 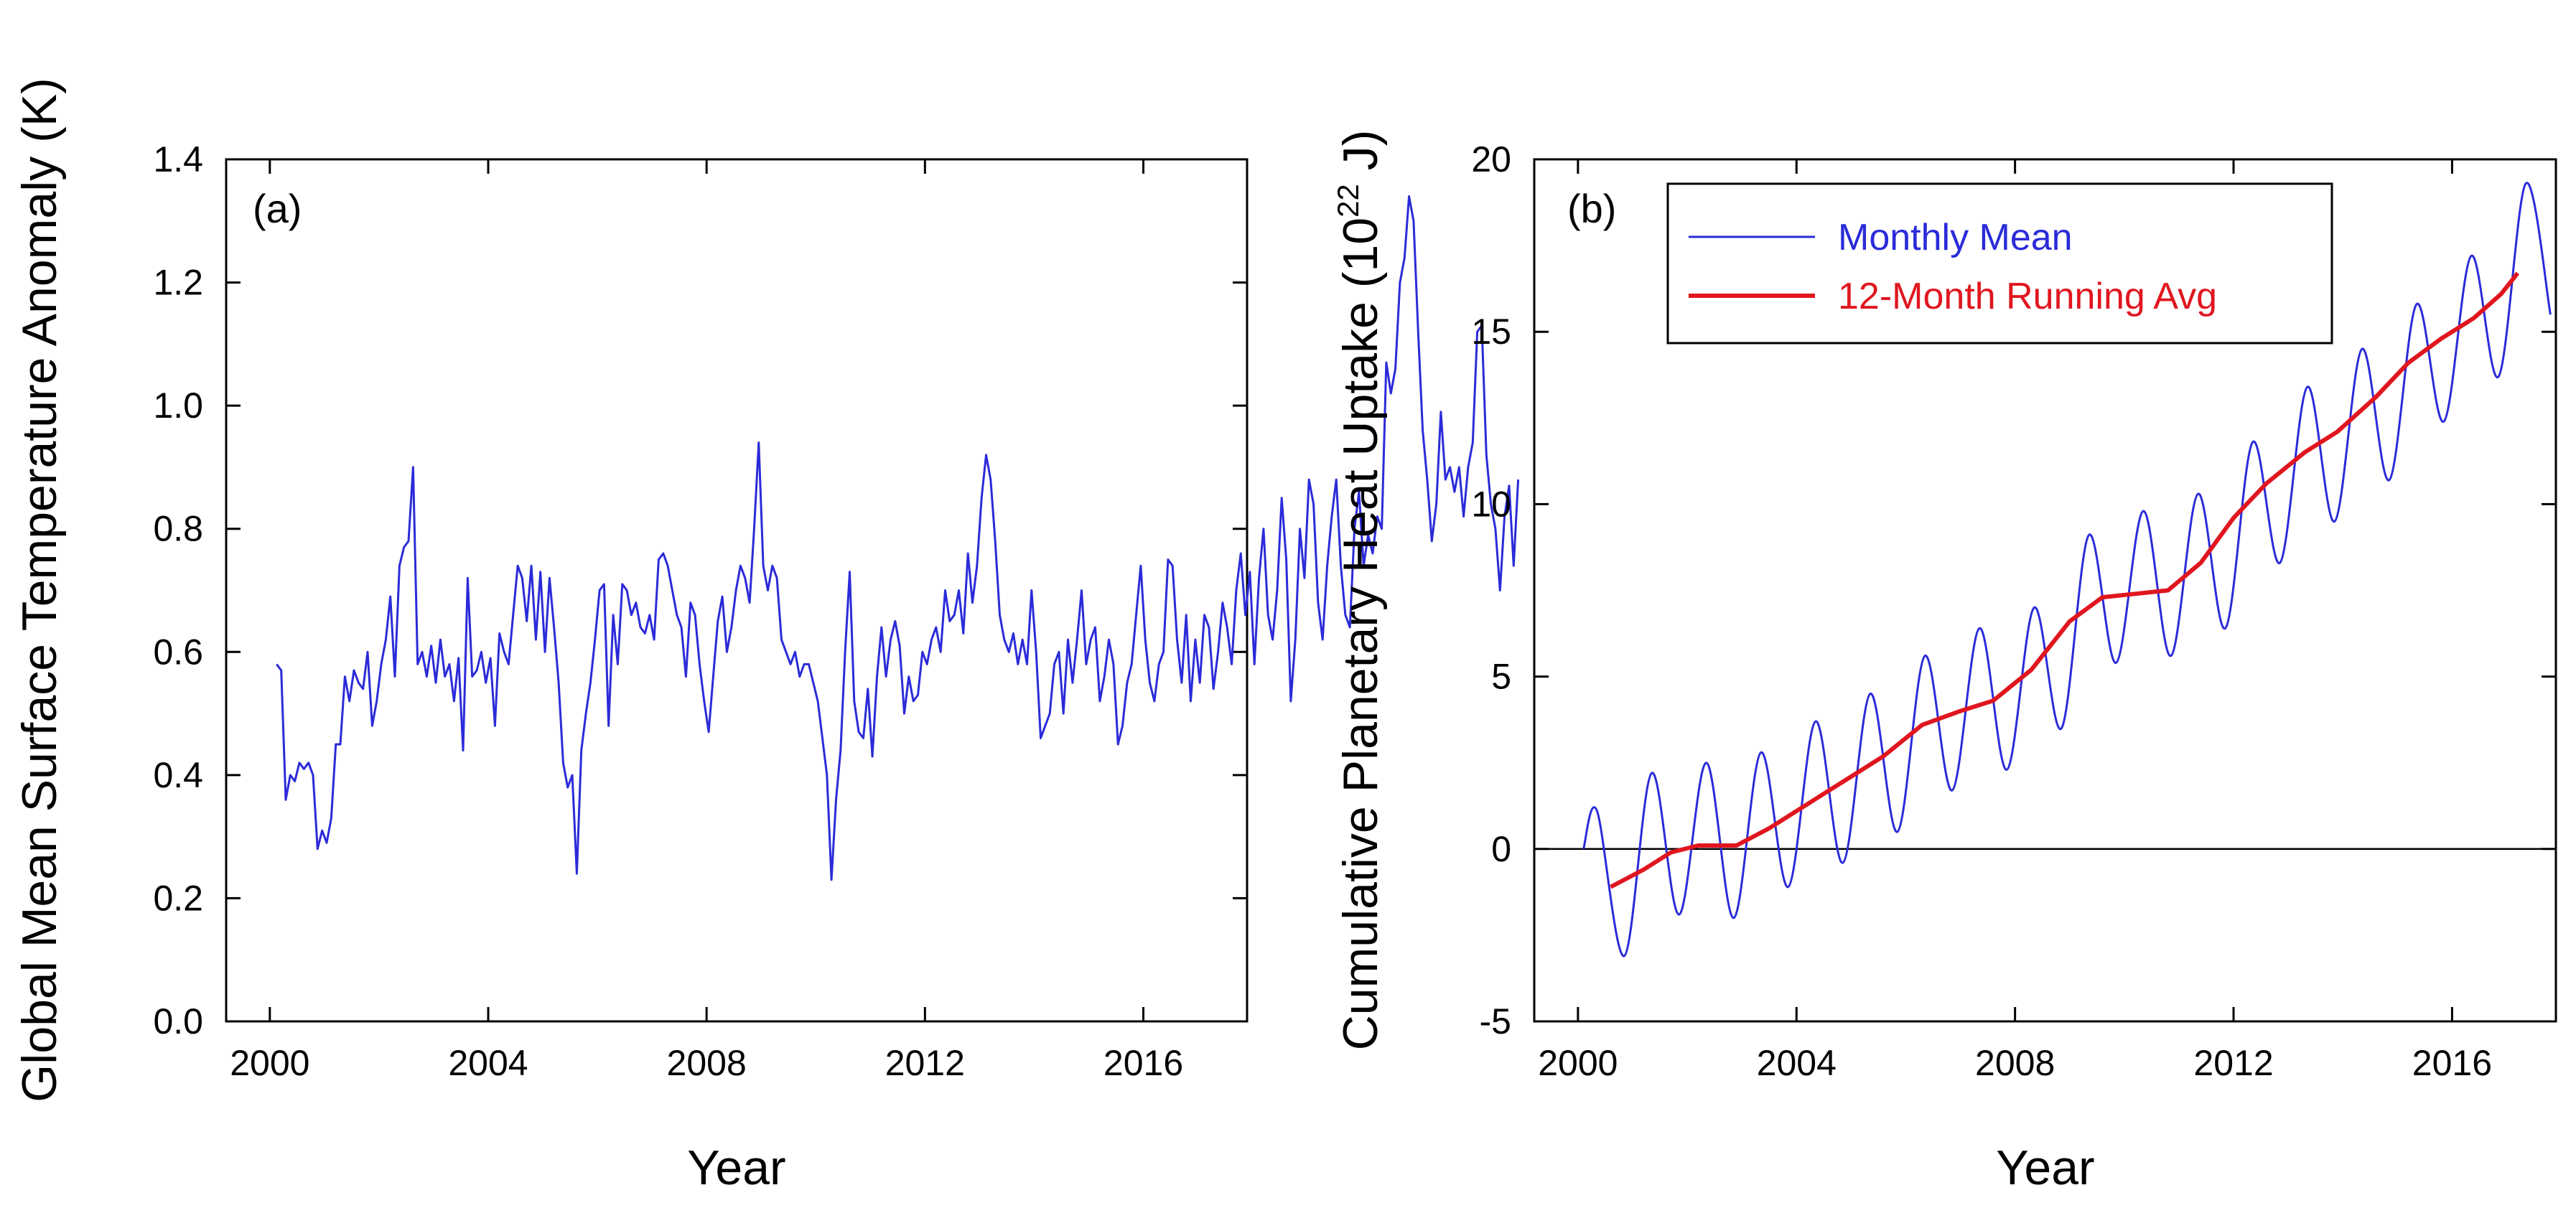 What do you see at coordinates (178, 1021) in the screenshot?
I see `panel-a-y-tick-label: 0.0` at bounding box center [178, 1021].